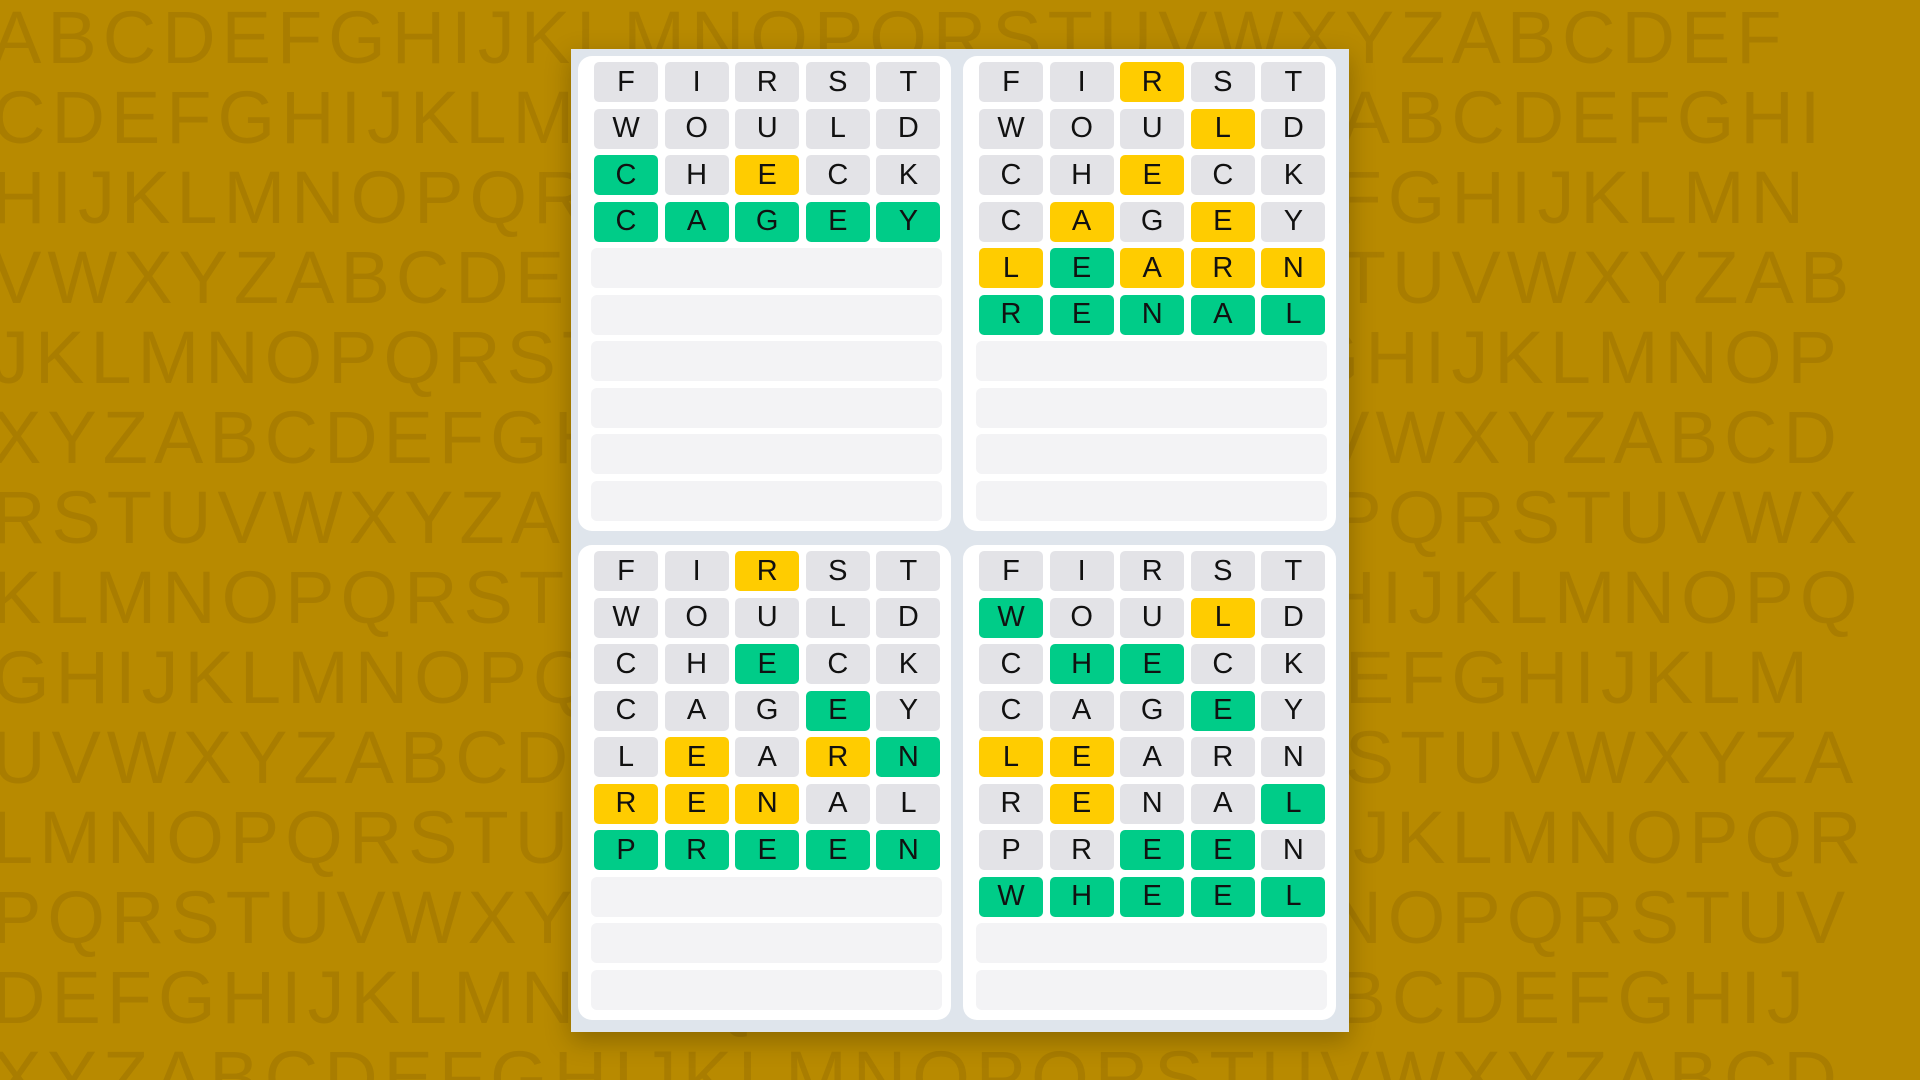 The height and width of the screenshot is (1080, 1920). Describe the element at coordinates (767, 128) in the screenshot. I see `letter-tile: U` at that location.